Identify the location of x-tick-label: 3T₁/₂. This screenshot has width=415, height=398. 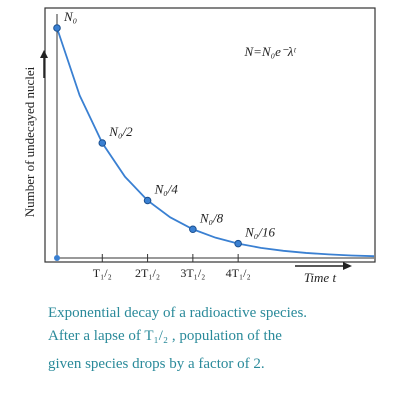
(192, 273).